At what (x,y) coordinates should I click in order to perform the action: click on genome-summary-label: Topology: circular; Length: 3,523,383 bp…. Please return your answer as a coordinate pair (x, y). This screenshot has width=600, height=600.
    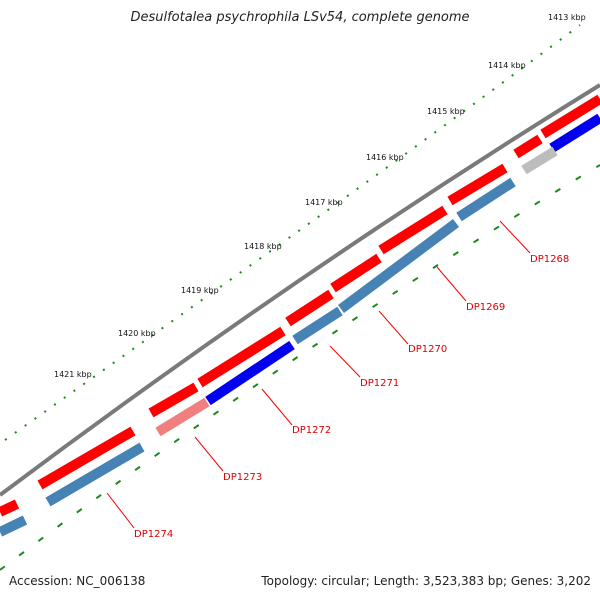
    Looking at the image, I should click on (426, 581).